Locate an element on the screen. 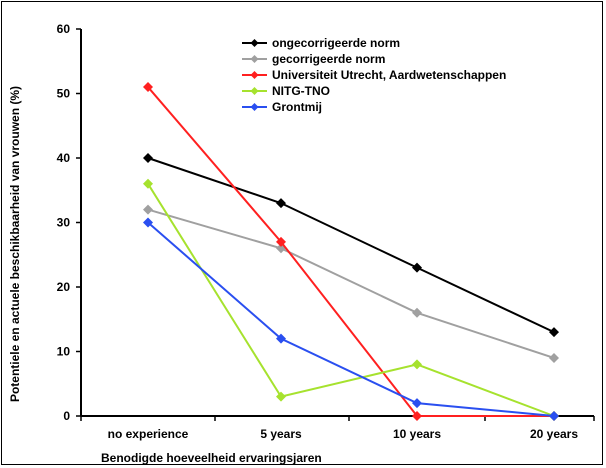 The width and height of the screenshot is (606, 468). x-tick-label: 20 years is located at coordinates (554, 434).